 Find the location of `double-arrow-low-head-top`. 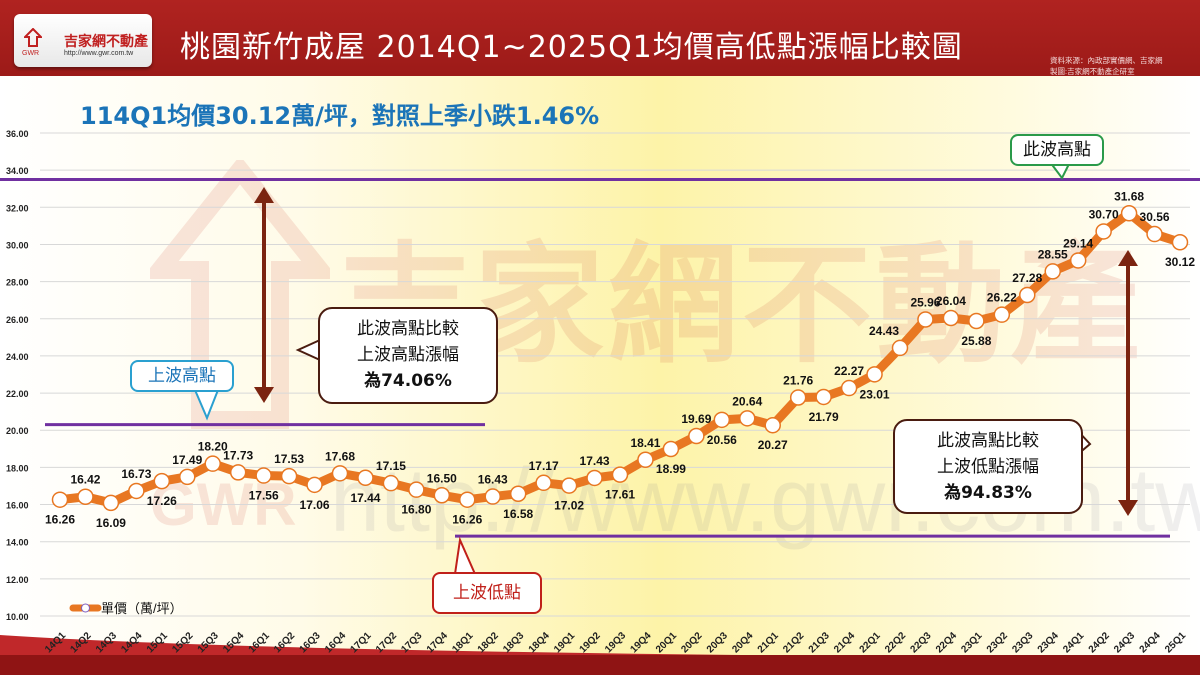

double-arrow-low-head-top is located at coordinates (1128, 258).